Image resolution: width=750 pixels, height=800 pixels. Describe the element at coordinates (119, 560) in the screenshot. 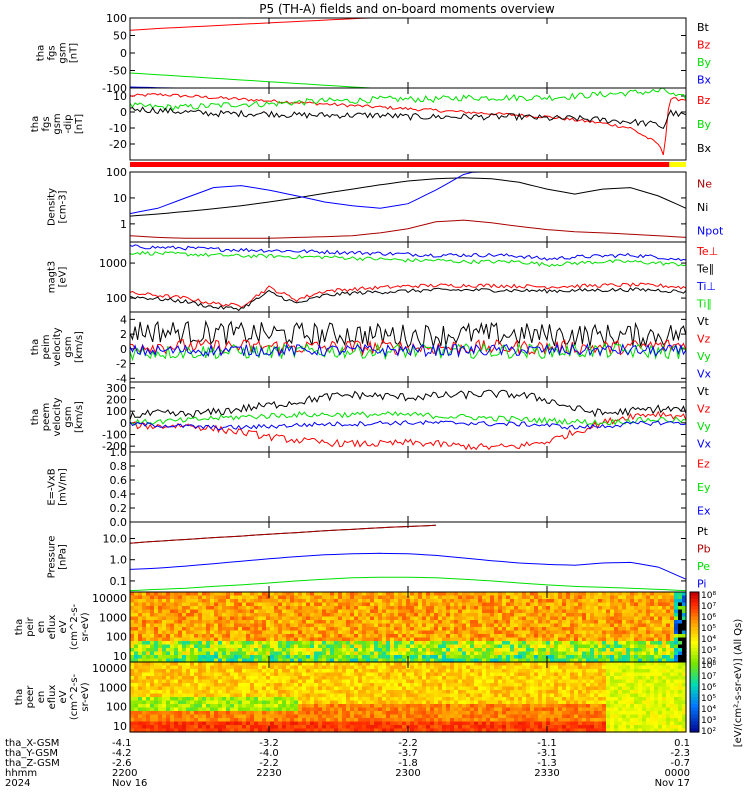

I see `ytick-label: 1.0` at that location.